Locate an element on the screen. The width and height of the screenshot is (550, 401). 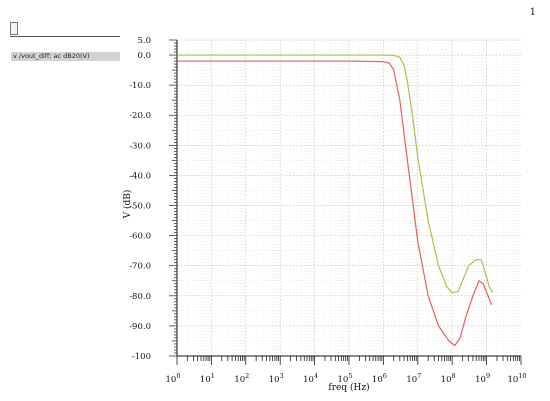
y-tick-label: 5.0 is located at coordinates (144, 41).